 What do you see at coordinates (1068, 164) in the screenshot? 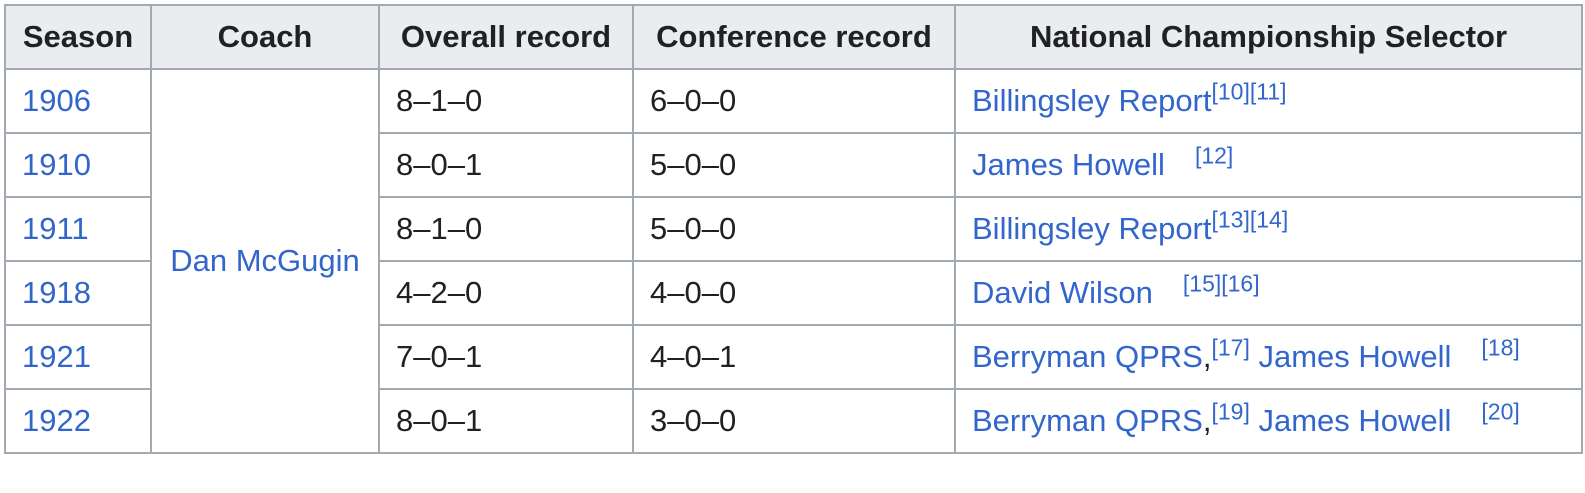
I see `selector-link: James Howell` at bounding box center [1068, 164].